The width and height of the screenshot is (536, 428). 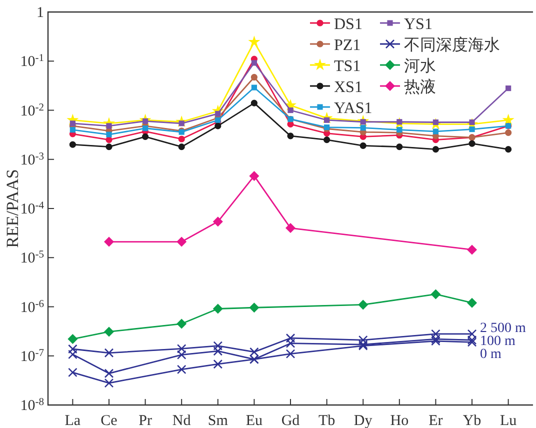 I want to click on x-tick-label: Nd, so click(x=182, y=420).